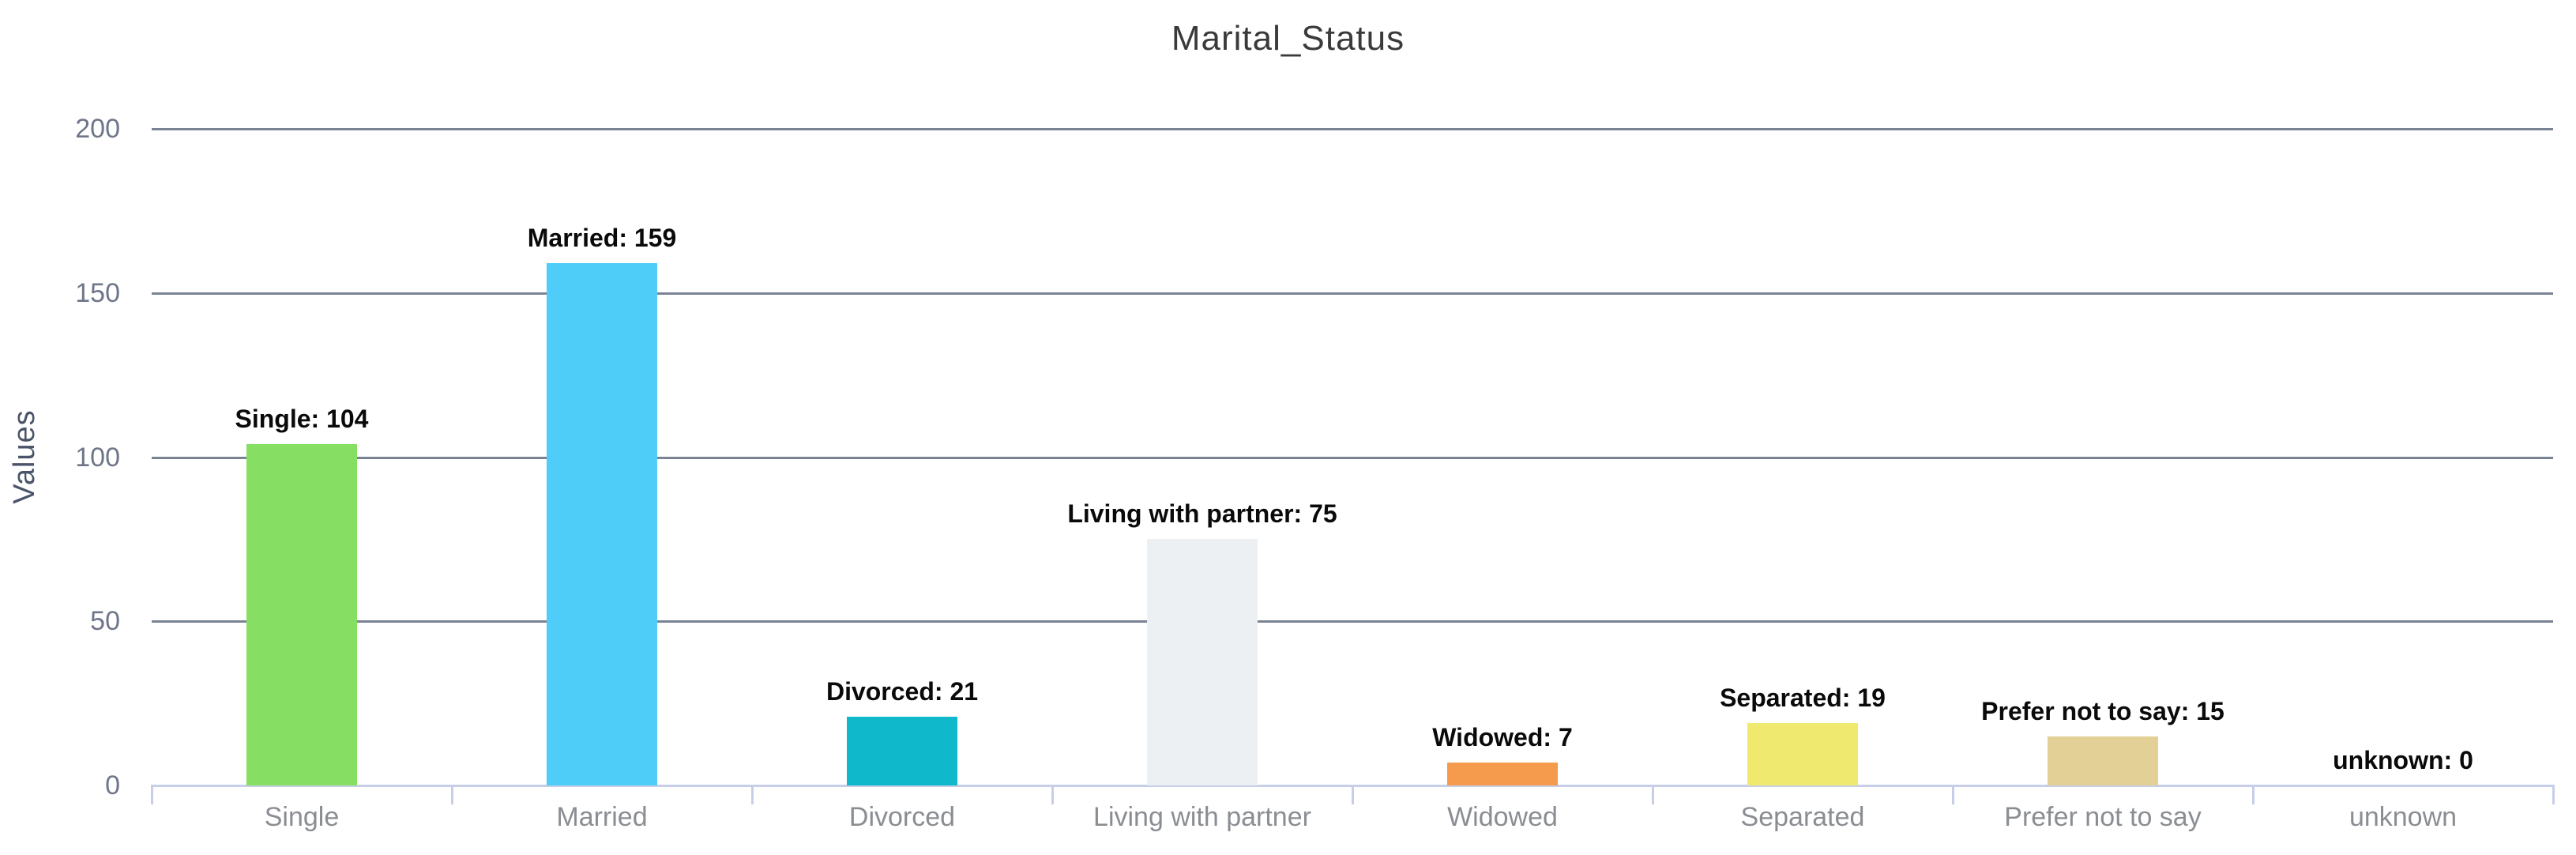  What do you see at coordinates (2403, 760) in the screenshot?
I see `bar-value-label: unknown: 0` at bounding box center [2403, 760].